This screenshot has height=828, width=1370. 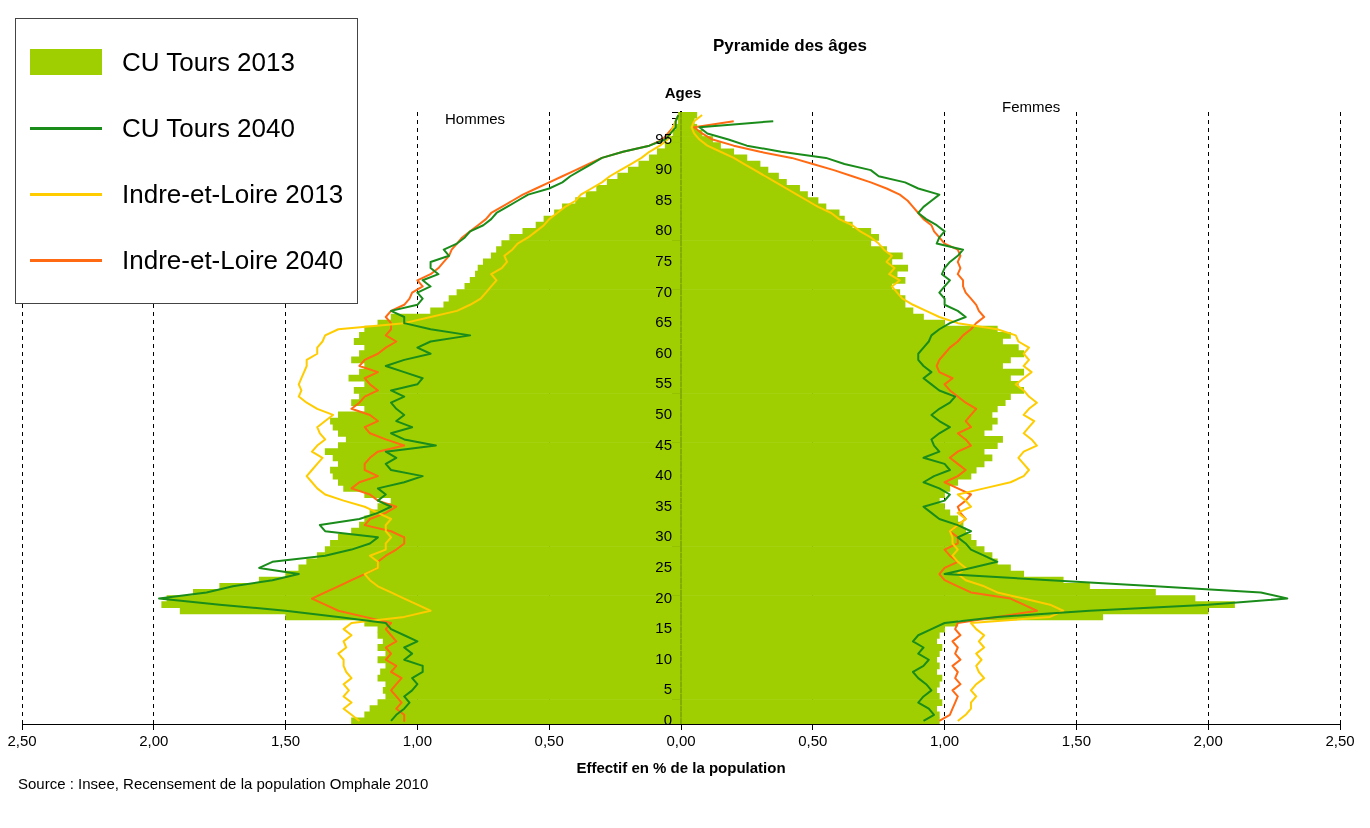 What do you see at coordinates (223, 783) in the screenshot?
I see `source-note: Source : Insee, Recensement de la population Omphale 2010` at bounding box center [223, 783].